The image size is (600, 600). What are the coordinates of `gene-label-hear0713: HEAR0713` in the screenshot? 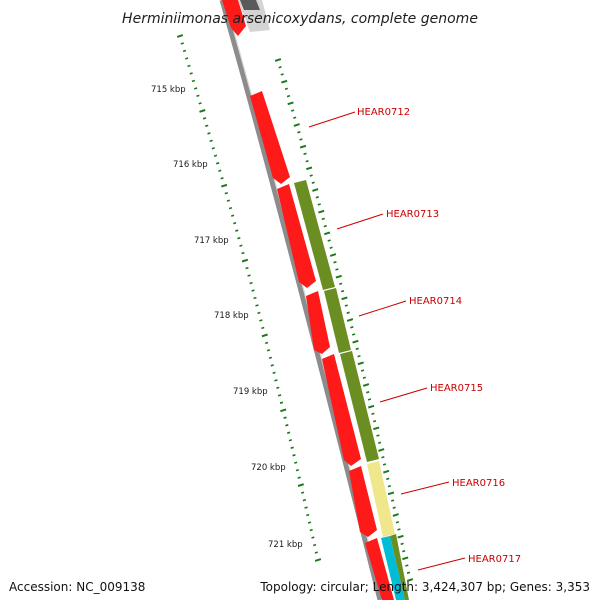 It's located at (412, 214).